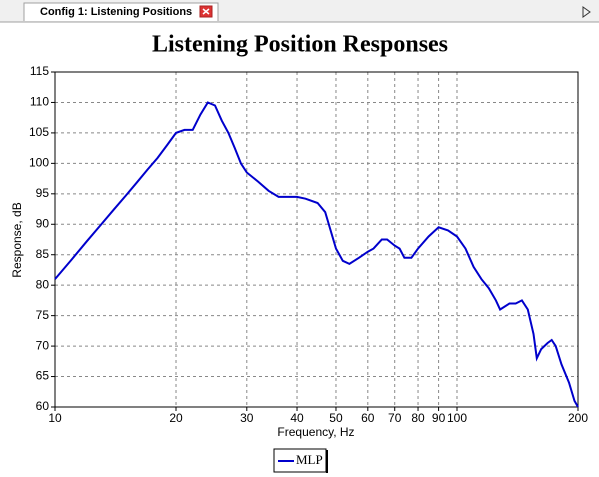 The height and width of the screenshot is (477, 599). I want to click on x-tick-label: 40, so click(297, 418).